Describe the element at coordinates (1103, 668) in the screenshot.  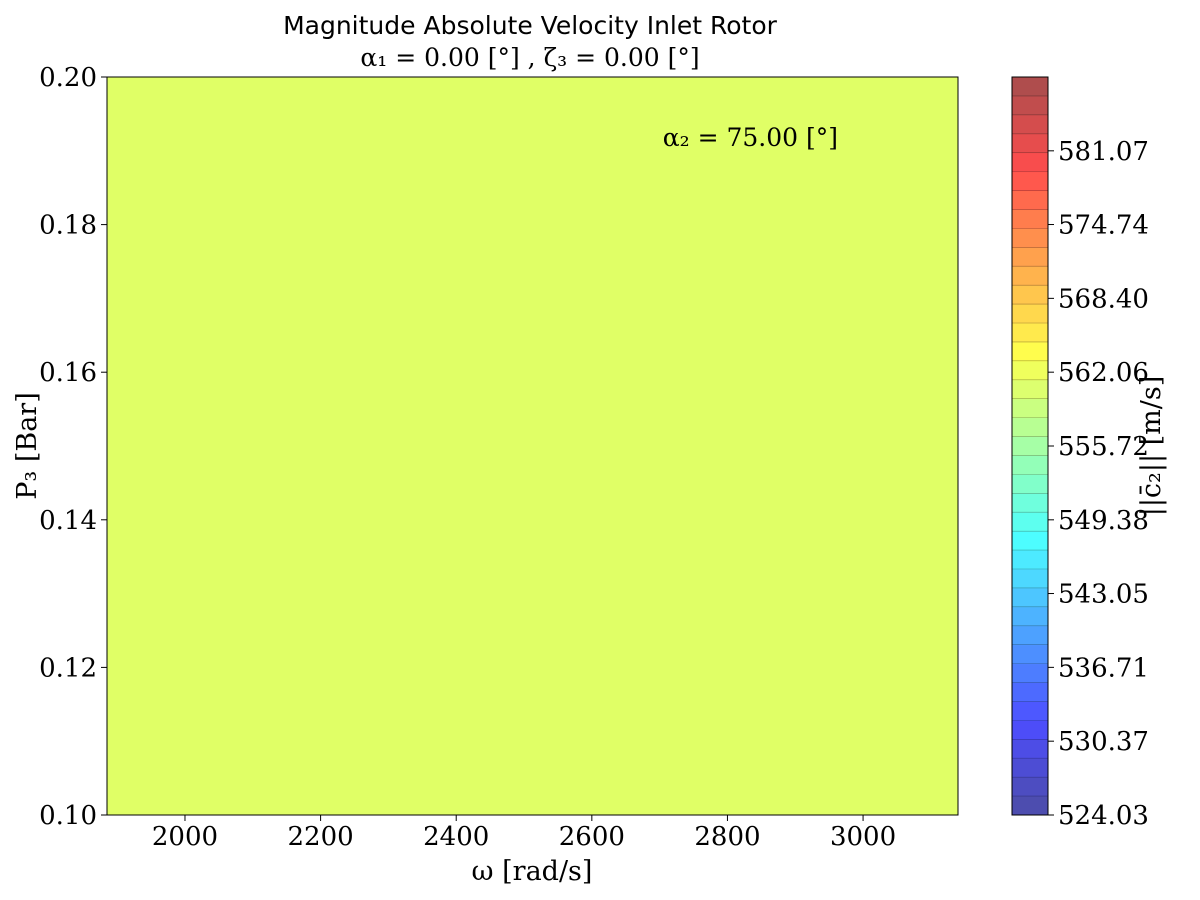
I see `colorbar-tick-label: 536.71` at that location.